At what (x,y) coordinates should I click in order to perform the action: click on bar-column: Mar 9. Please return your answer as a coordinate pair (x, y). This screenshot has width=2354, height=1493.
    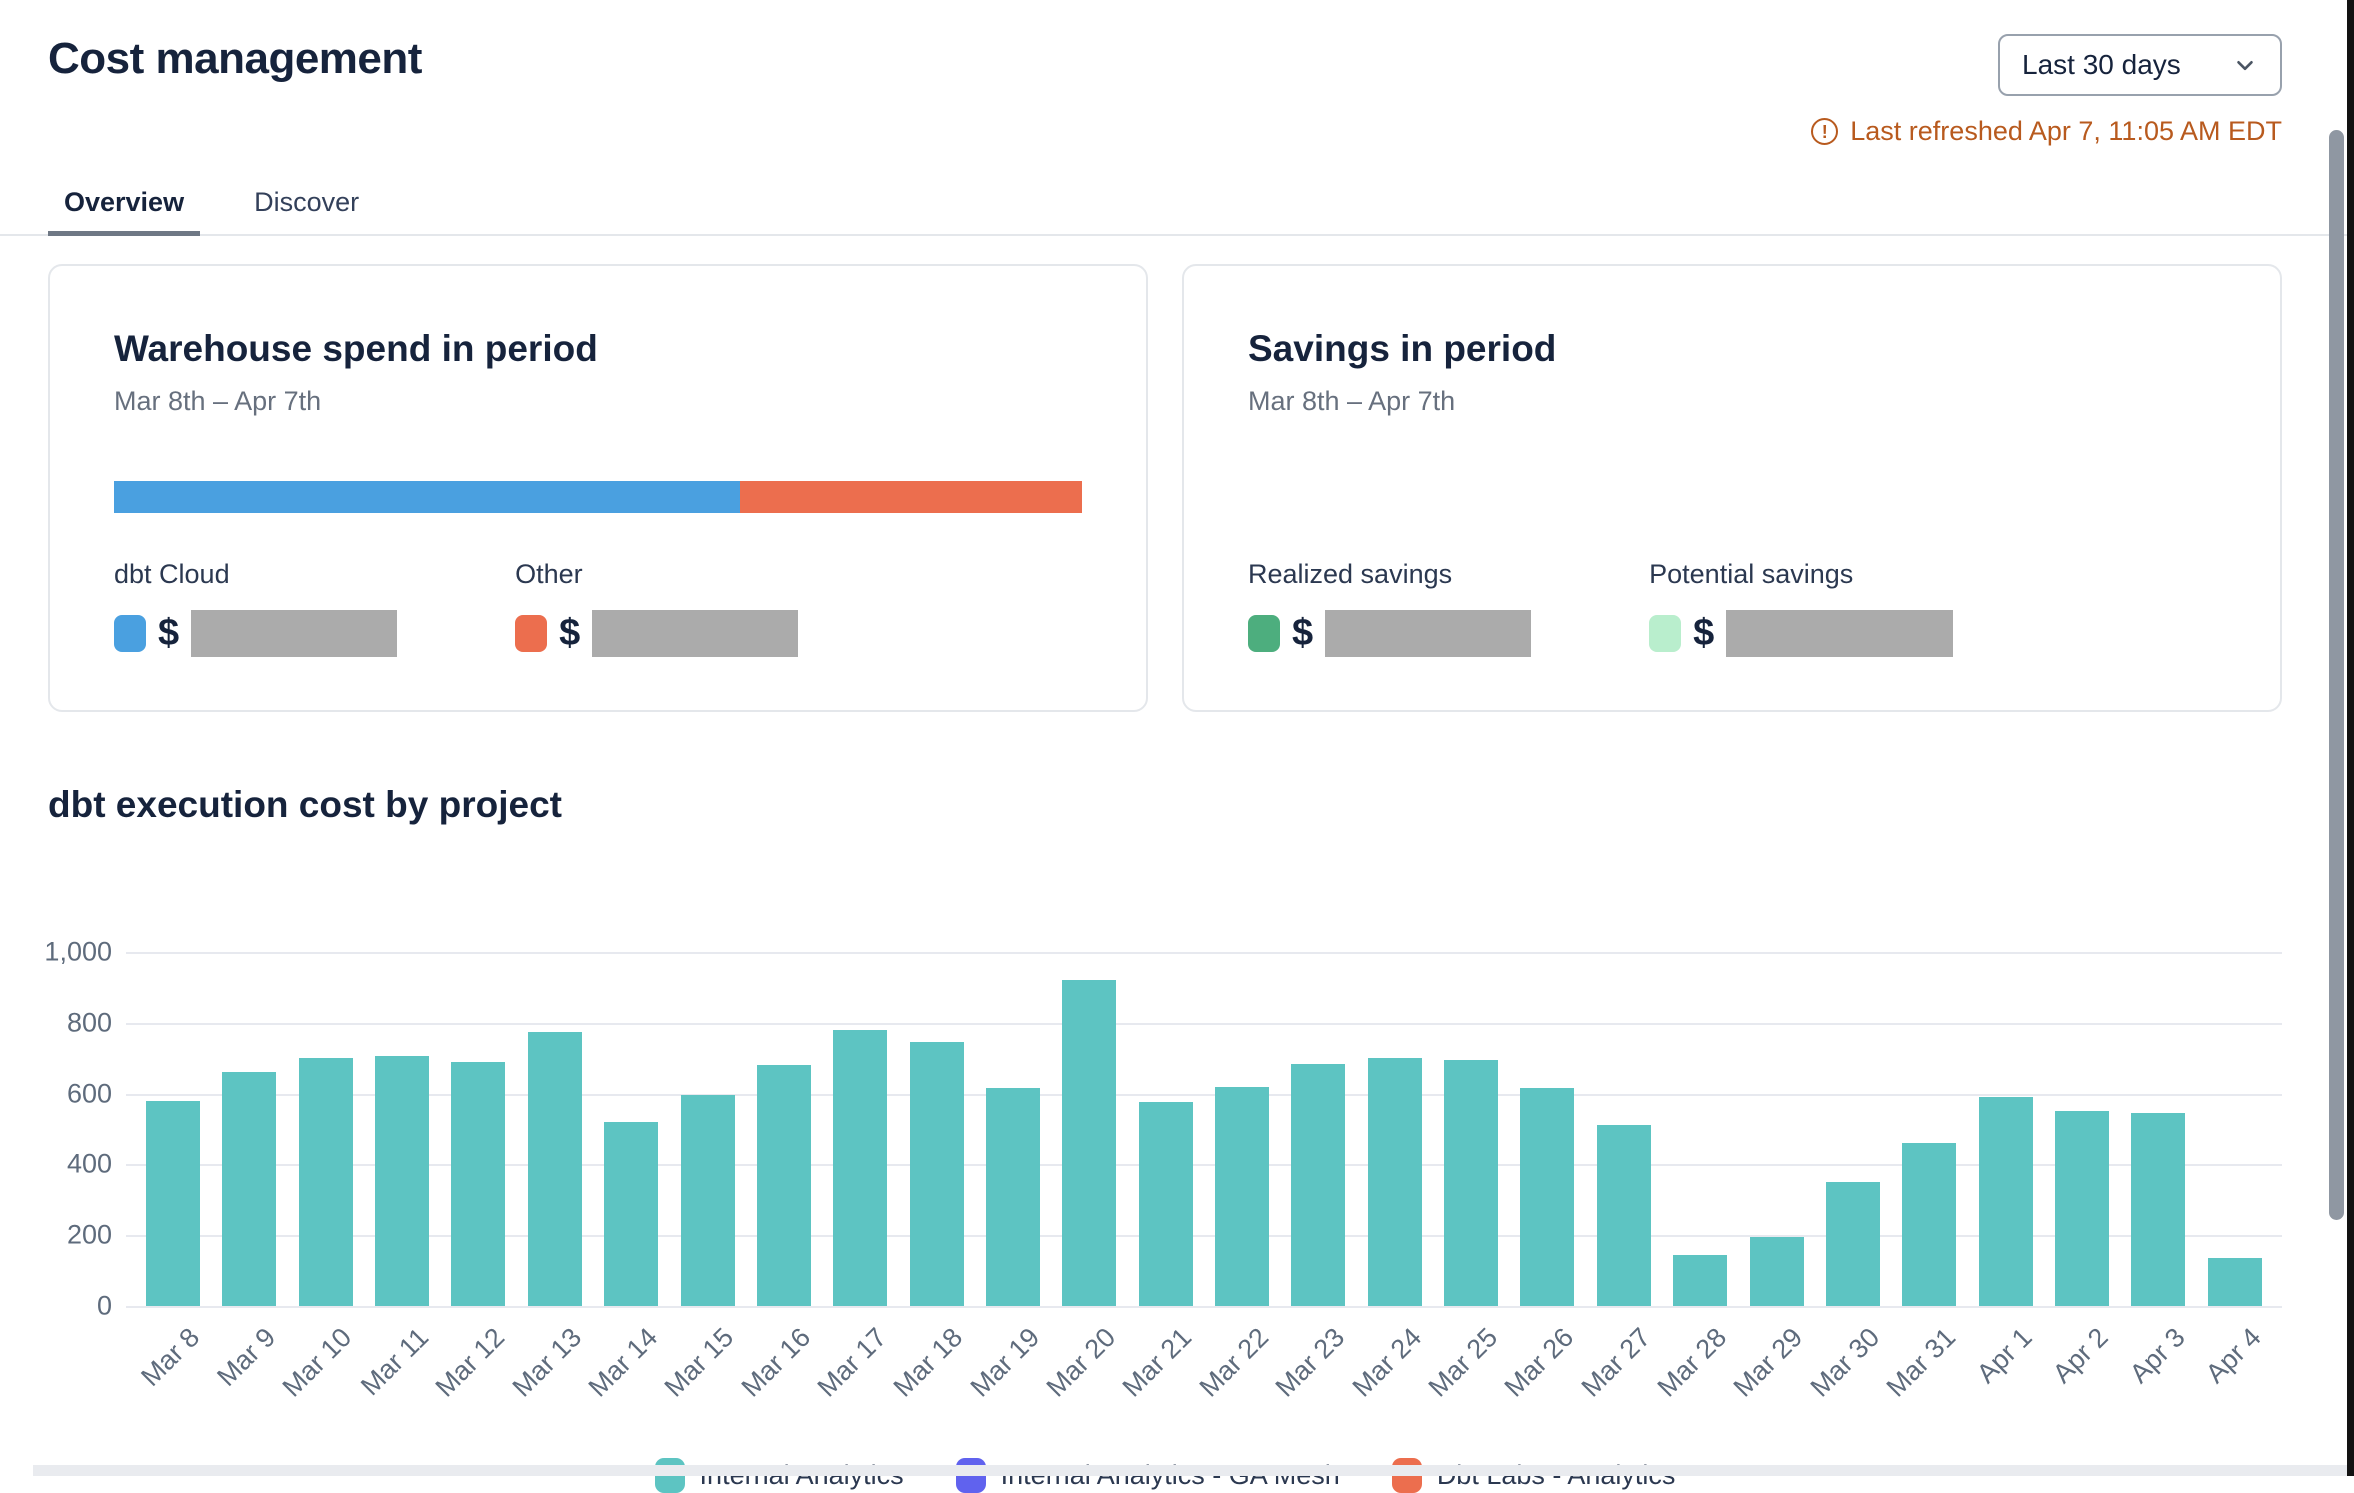
    Looking at the image, I should click on (246, 1172).